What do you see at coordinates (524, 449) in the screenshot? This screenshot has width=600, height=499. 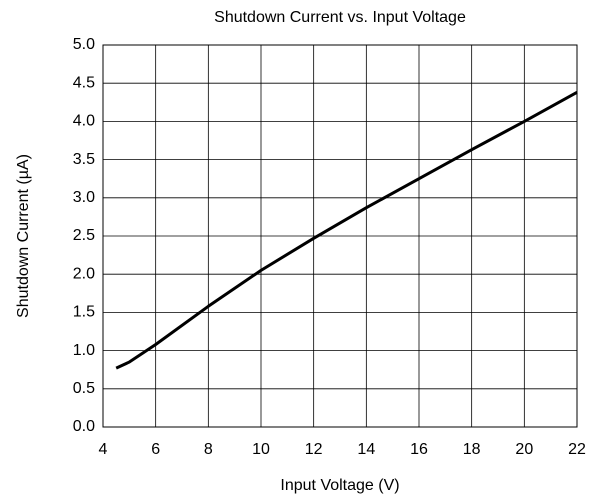 I see `x-tick-label: 20` at bounding box center [524, 449].